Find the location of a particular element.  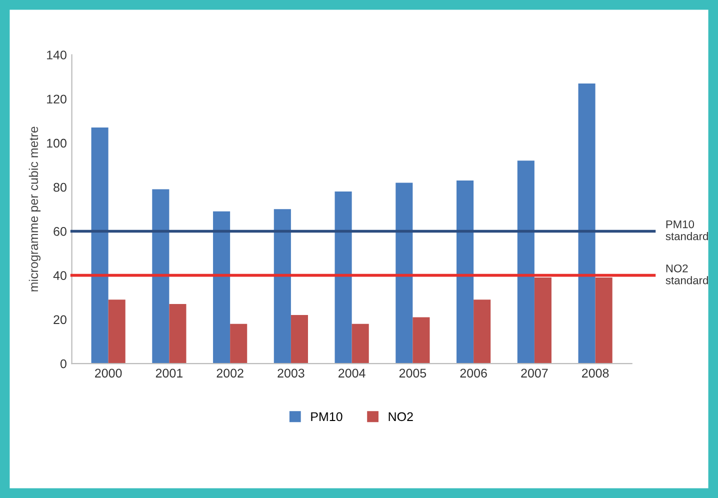

ref-line-label: PM10 standard is located at coordinates (687, 230).